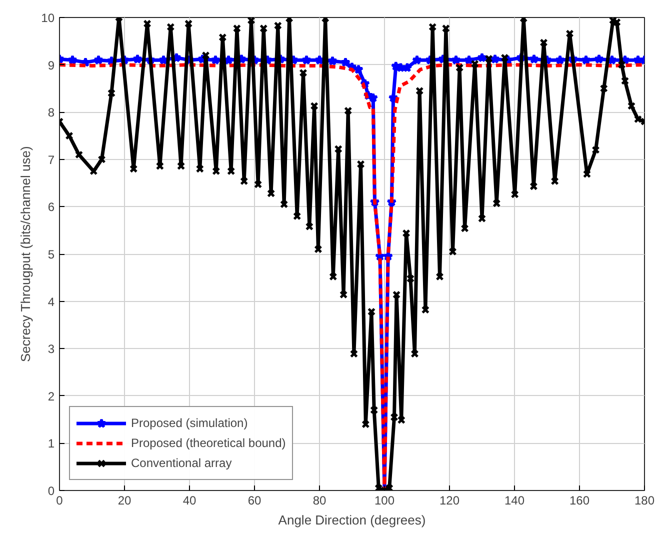 The height and width of the screenshot is (544, 658). I want to click on x-tick-label: 40, so click(189, 501).